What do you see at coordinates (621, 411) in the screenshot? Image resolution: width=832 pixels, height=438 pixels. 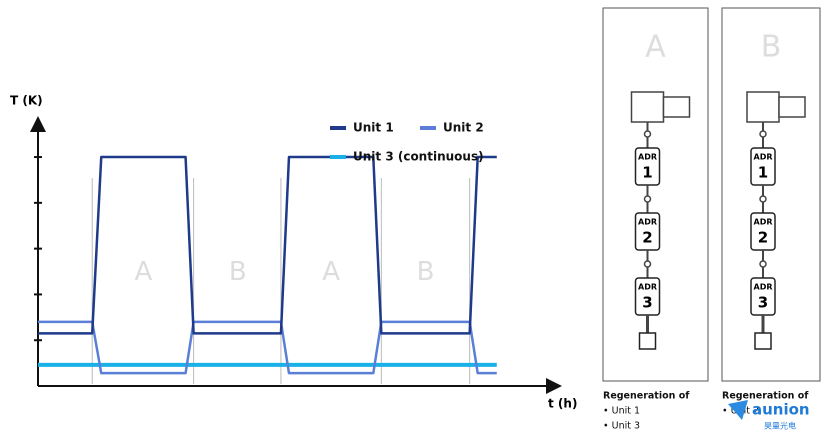 I see `caption: • Unit 1` at bounding box center [621, 411].